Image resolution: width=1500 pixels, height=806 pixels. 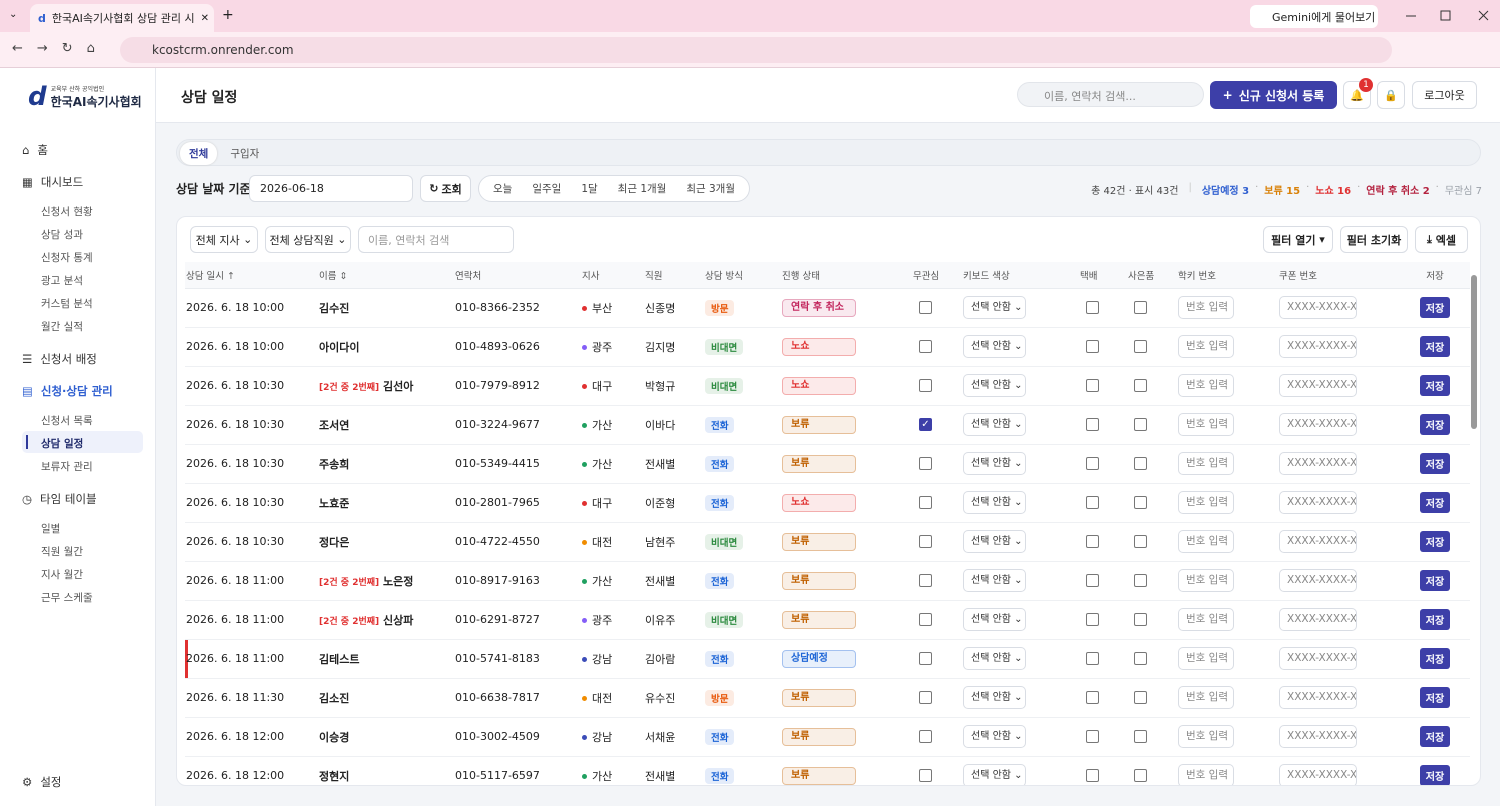 What do you see at coordinates (51, 529) in the screenshot?
I see `nav-item: 일별` at bounding box center [51, 529].